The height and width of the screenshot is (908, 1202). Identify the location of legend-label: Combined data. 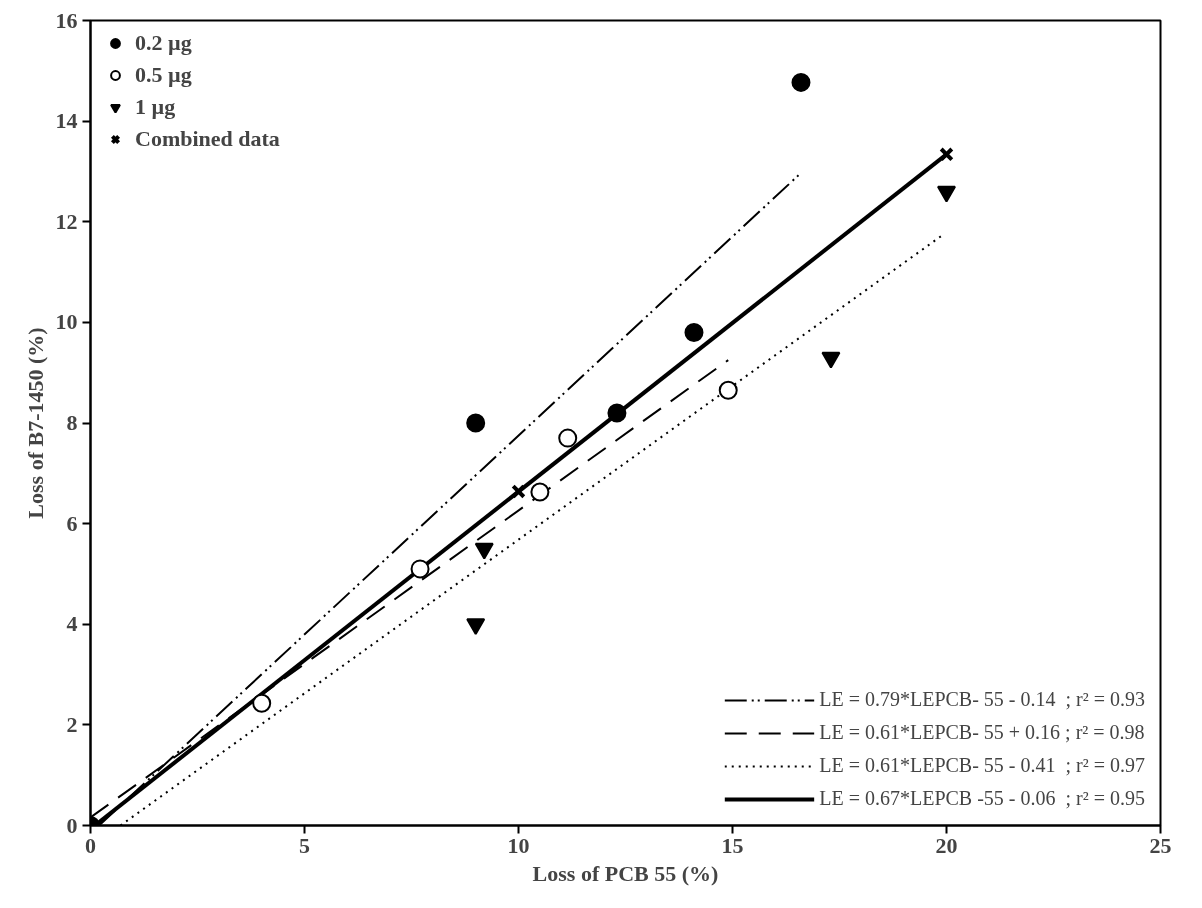
(207, 139).